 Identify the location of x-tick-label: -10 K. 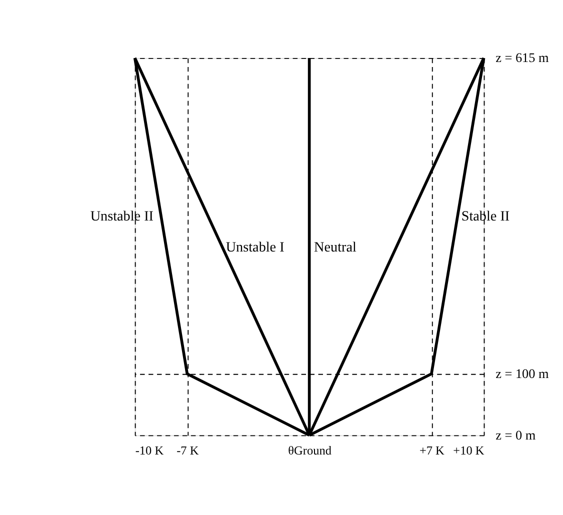
(149, 451).